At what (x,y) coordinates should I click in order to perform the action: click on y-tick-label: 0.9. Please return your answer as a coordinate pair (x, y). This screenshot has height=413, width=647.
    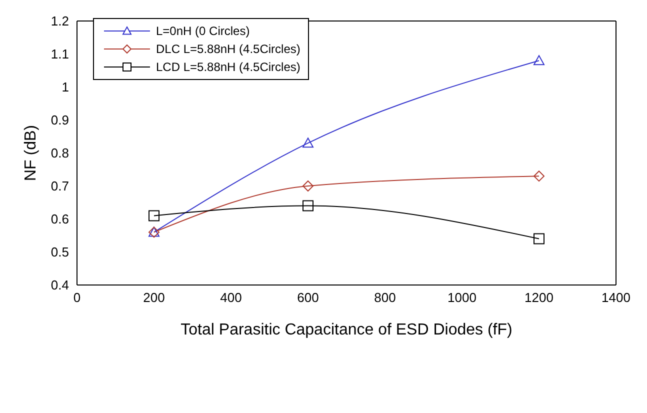
    Looking at the image, I should click on (59, 120).